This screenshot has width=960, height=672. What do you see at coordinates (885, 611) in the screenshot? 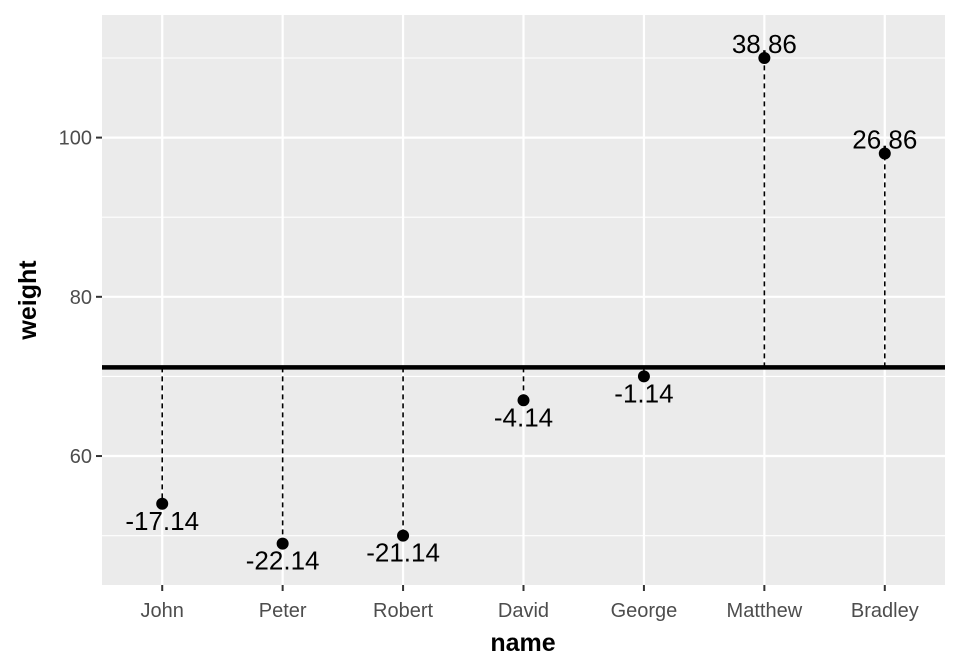
I see `x-tick-label: Bradley` at bounding box center [885, 611].